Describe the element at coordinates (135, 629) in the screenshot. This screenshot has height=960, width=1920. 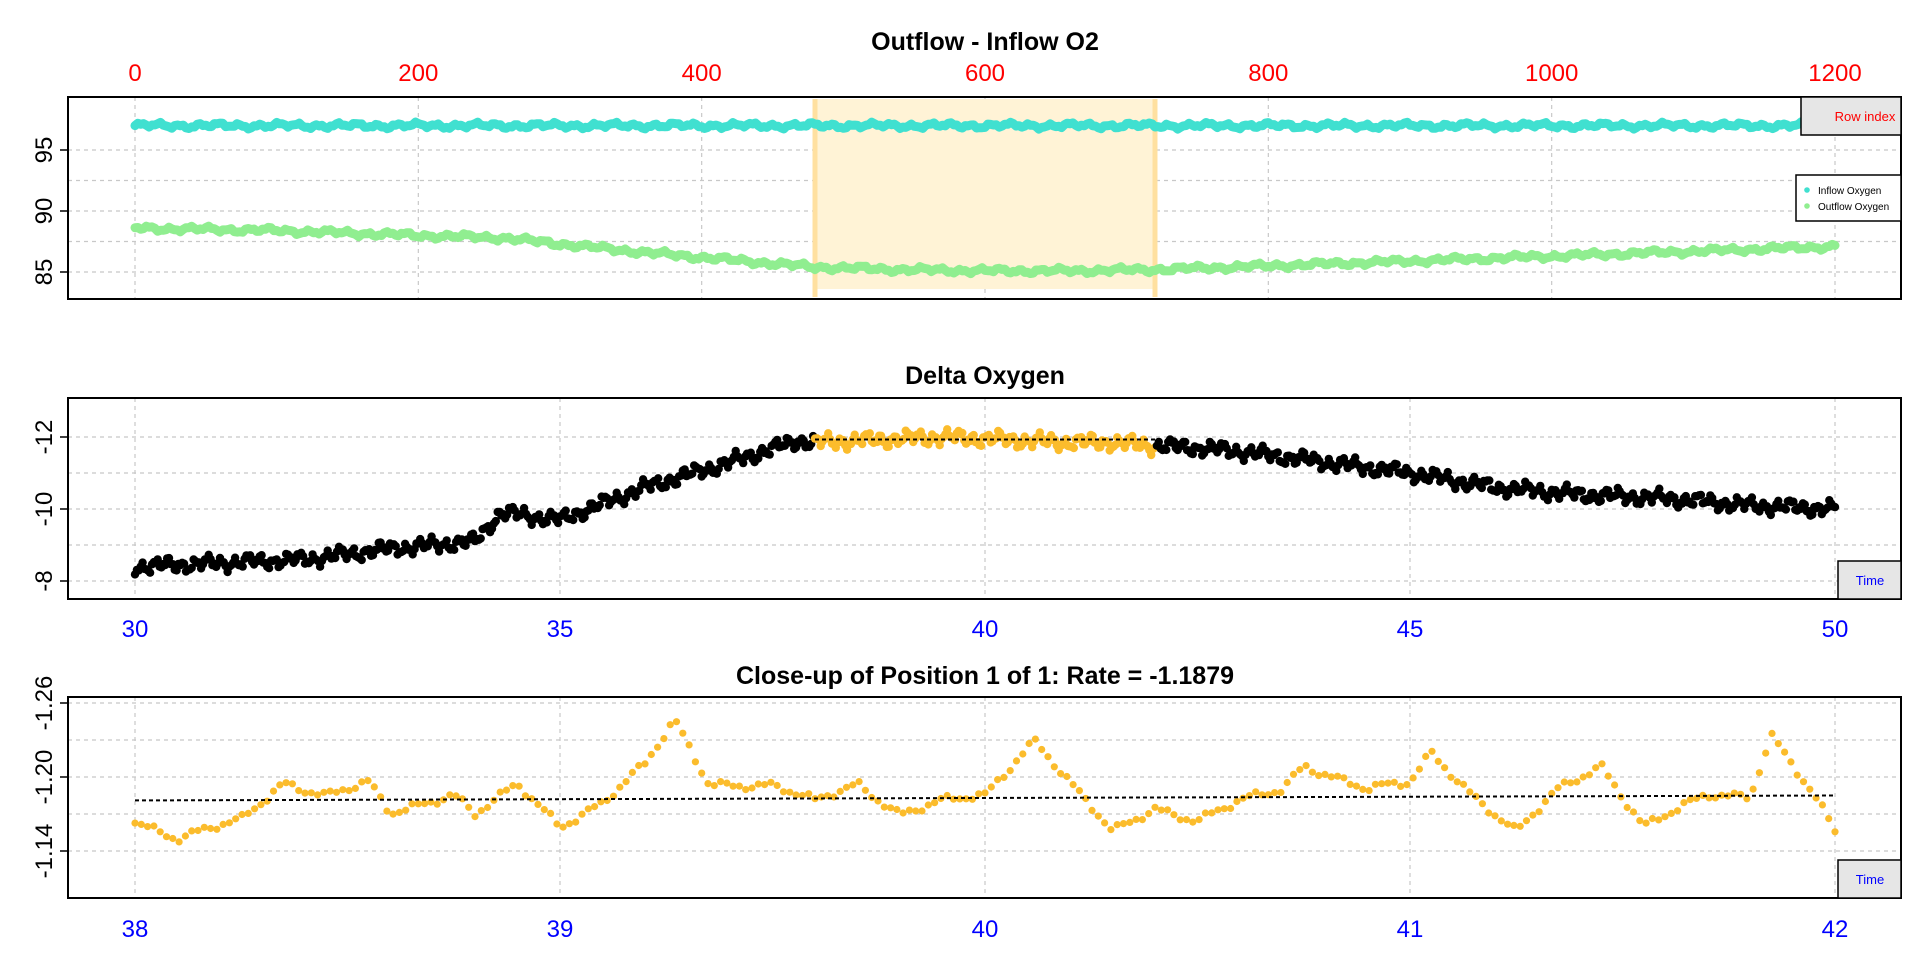
I see `x-tick-label: 30` at that location.